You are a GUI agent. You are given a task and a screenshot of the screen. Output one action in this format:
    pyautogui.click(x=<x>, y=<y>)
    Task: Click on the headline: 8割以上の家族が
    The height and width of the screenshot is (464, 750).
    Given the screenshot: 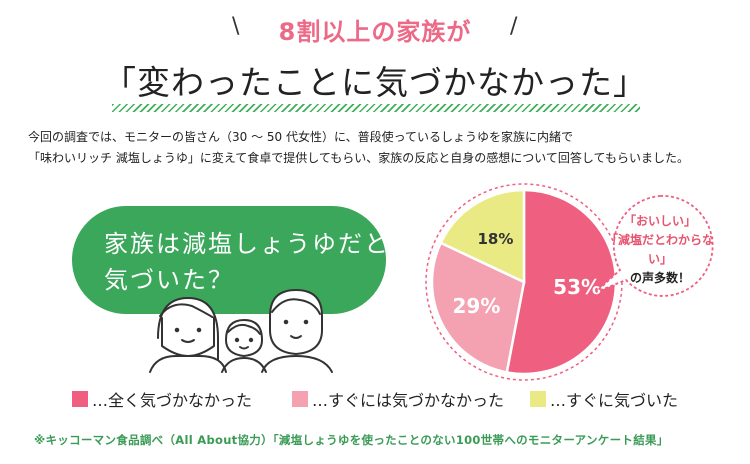 What is the action you would take?
    pyautogui.click(x=375, y=29)
    